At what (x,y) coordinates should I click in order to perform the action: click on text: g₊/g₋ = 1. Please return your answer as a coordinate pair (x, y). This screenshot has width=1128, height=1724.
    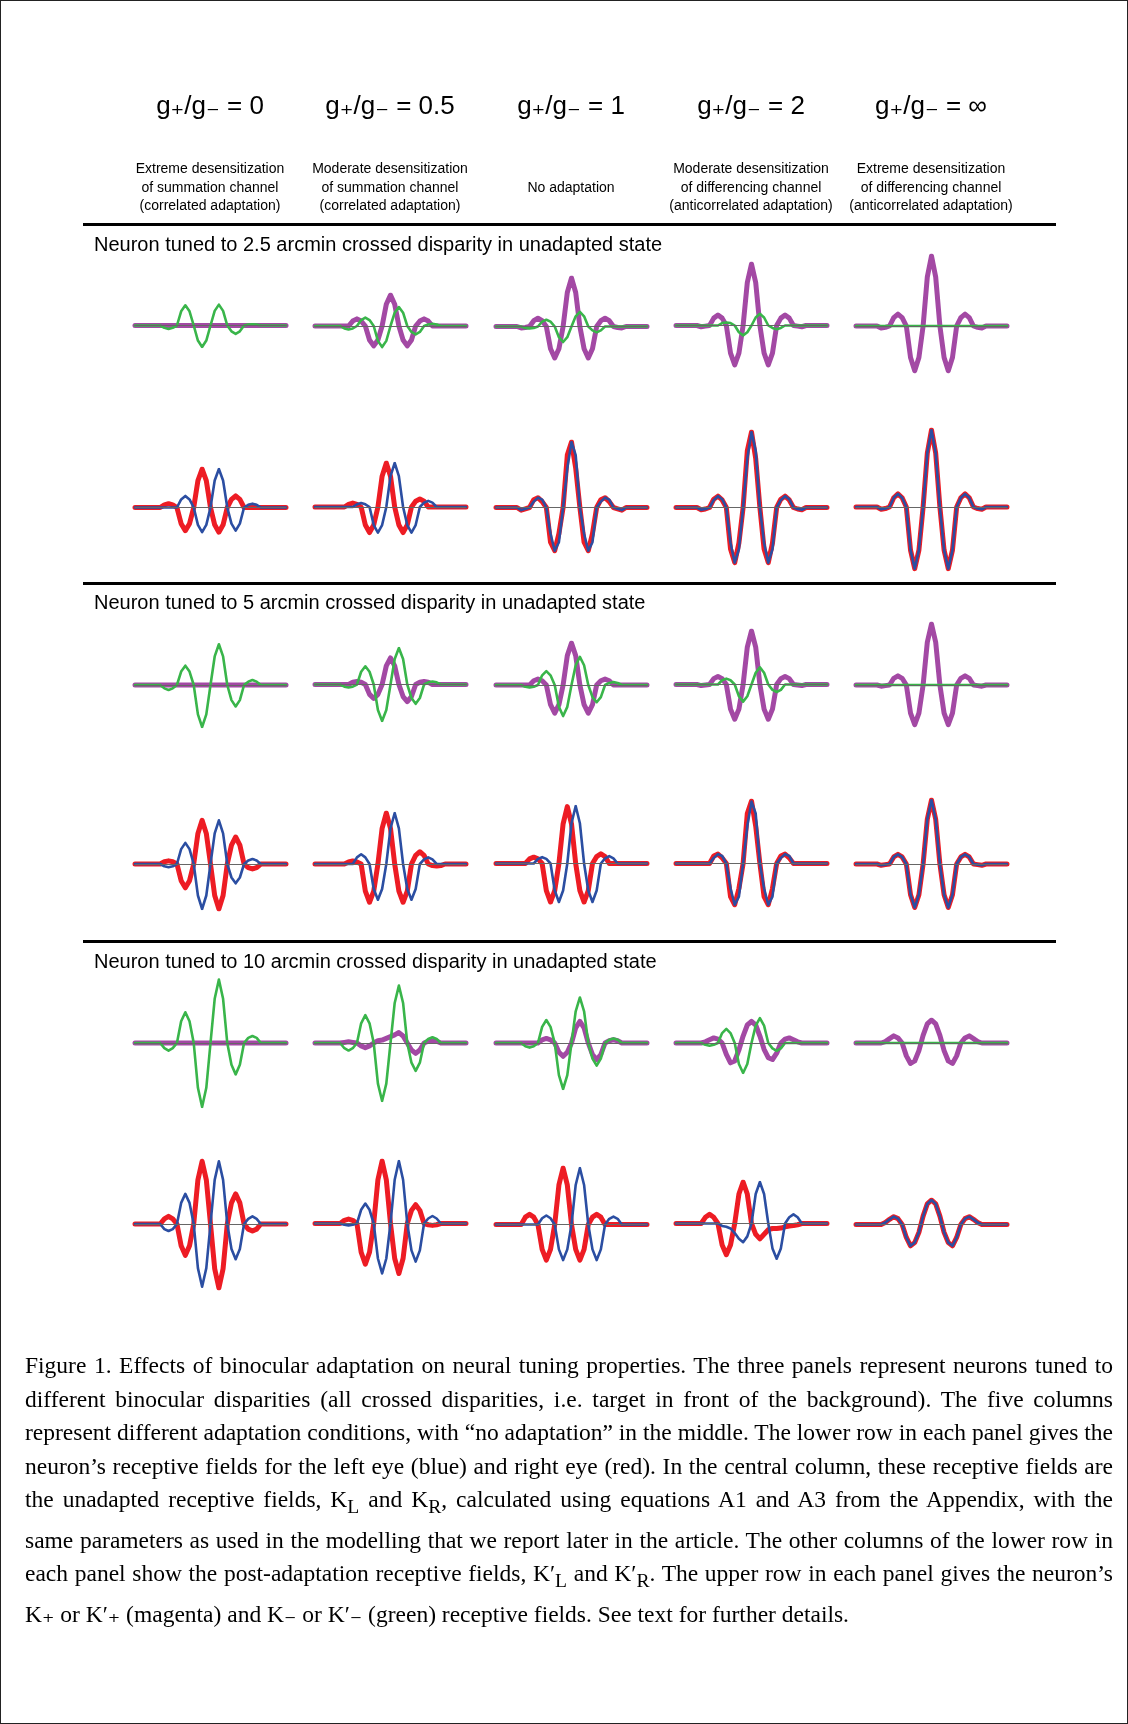
    Looking at the image, I should click on (571, 105).